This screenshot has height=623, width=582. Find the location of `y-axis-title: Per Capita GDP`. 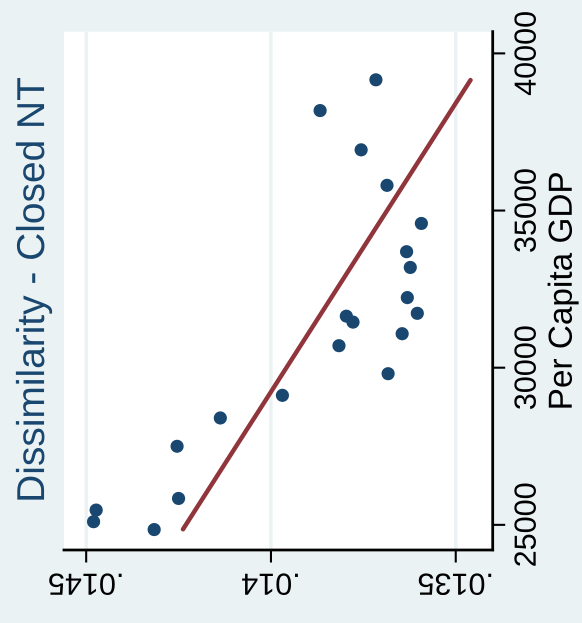

y-axis-title: Per Capita GDP is located at coordinates (563, 290).